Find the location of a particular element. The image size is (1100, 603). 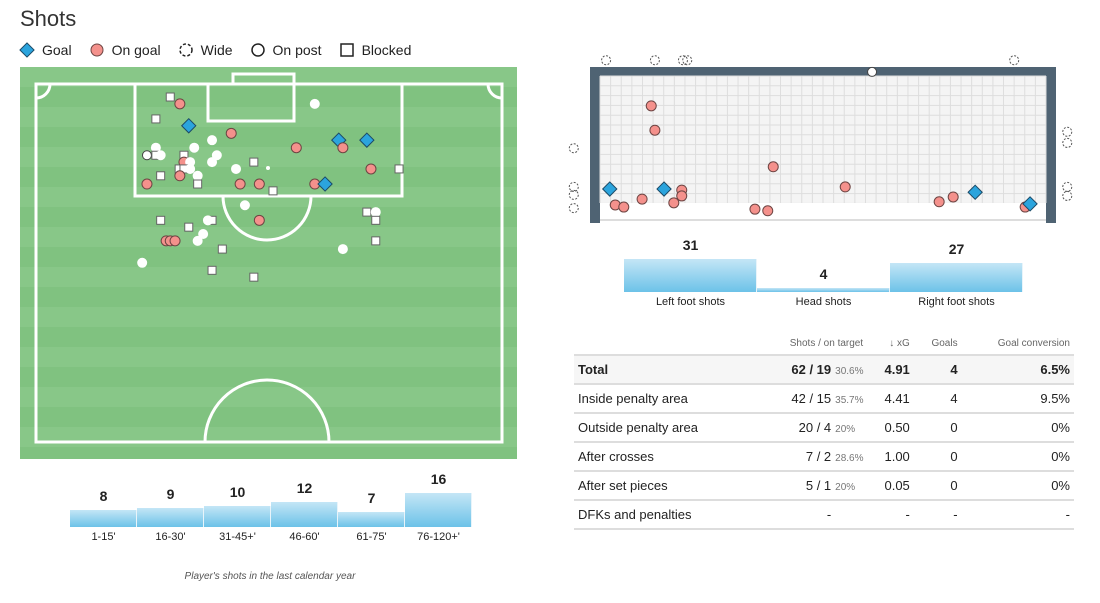

legend-item-post: On post is located at coordinates (285, 50).